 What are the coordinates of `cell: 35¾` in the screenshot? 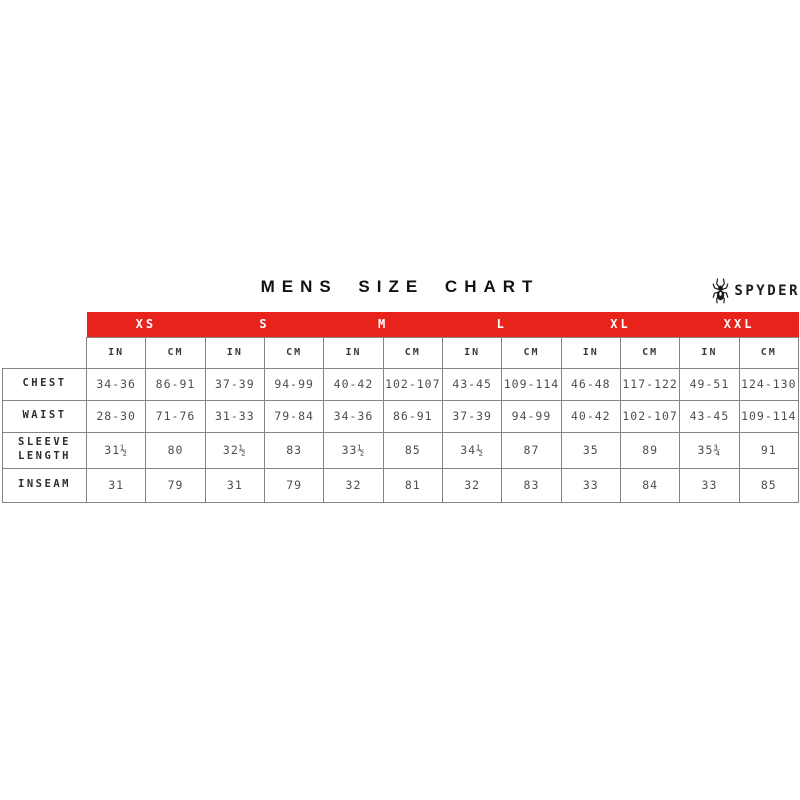 It's located at (709, 450).